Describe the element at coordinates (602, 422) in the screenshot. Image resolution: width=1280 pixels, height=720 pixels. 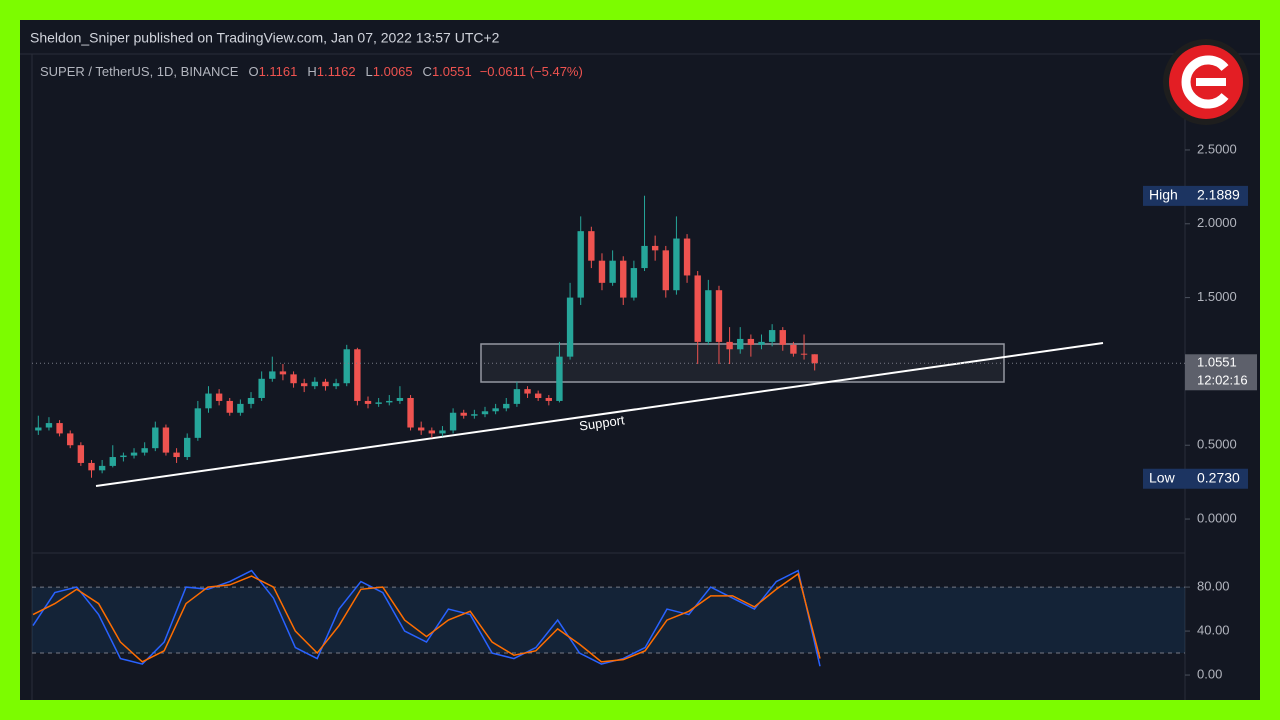
I see `support-label: Support` at that location.